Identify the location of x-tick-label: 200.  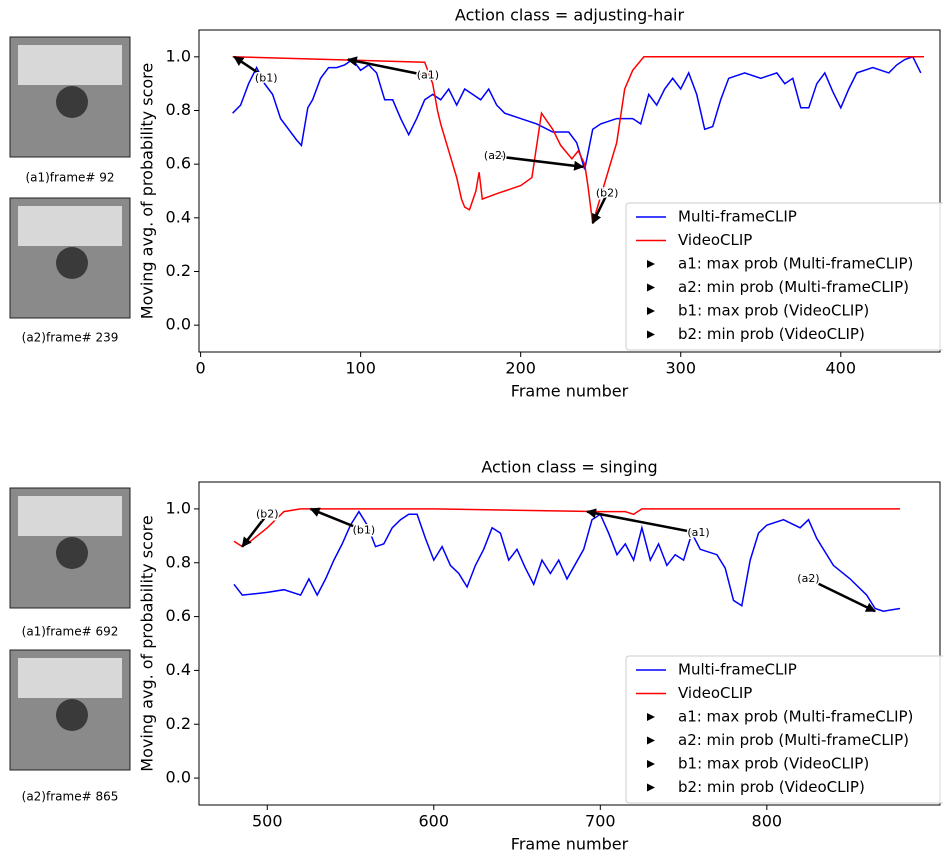
(520, 368).